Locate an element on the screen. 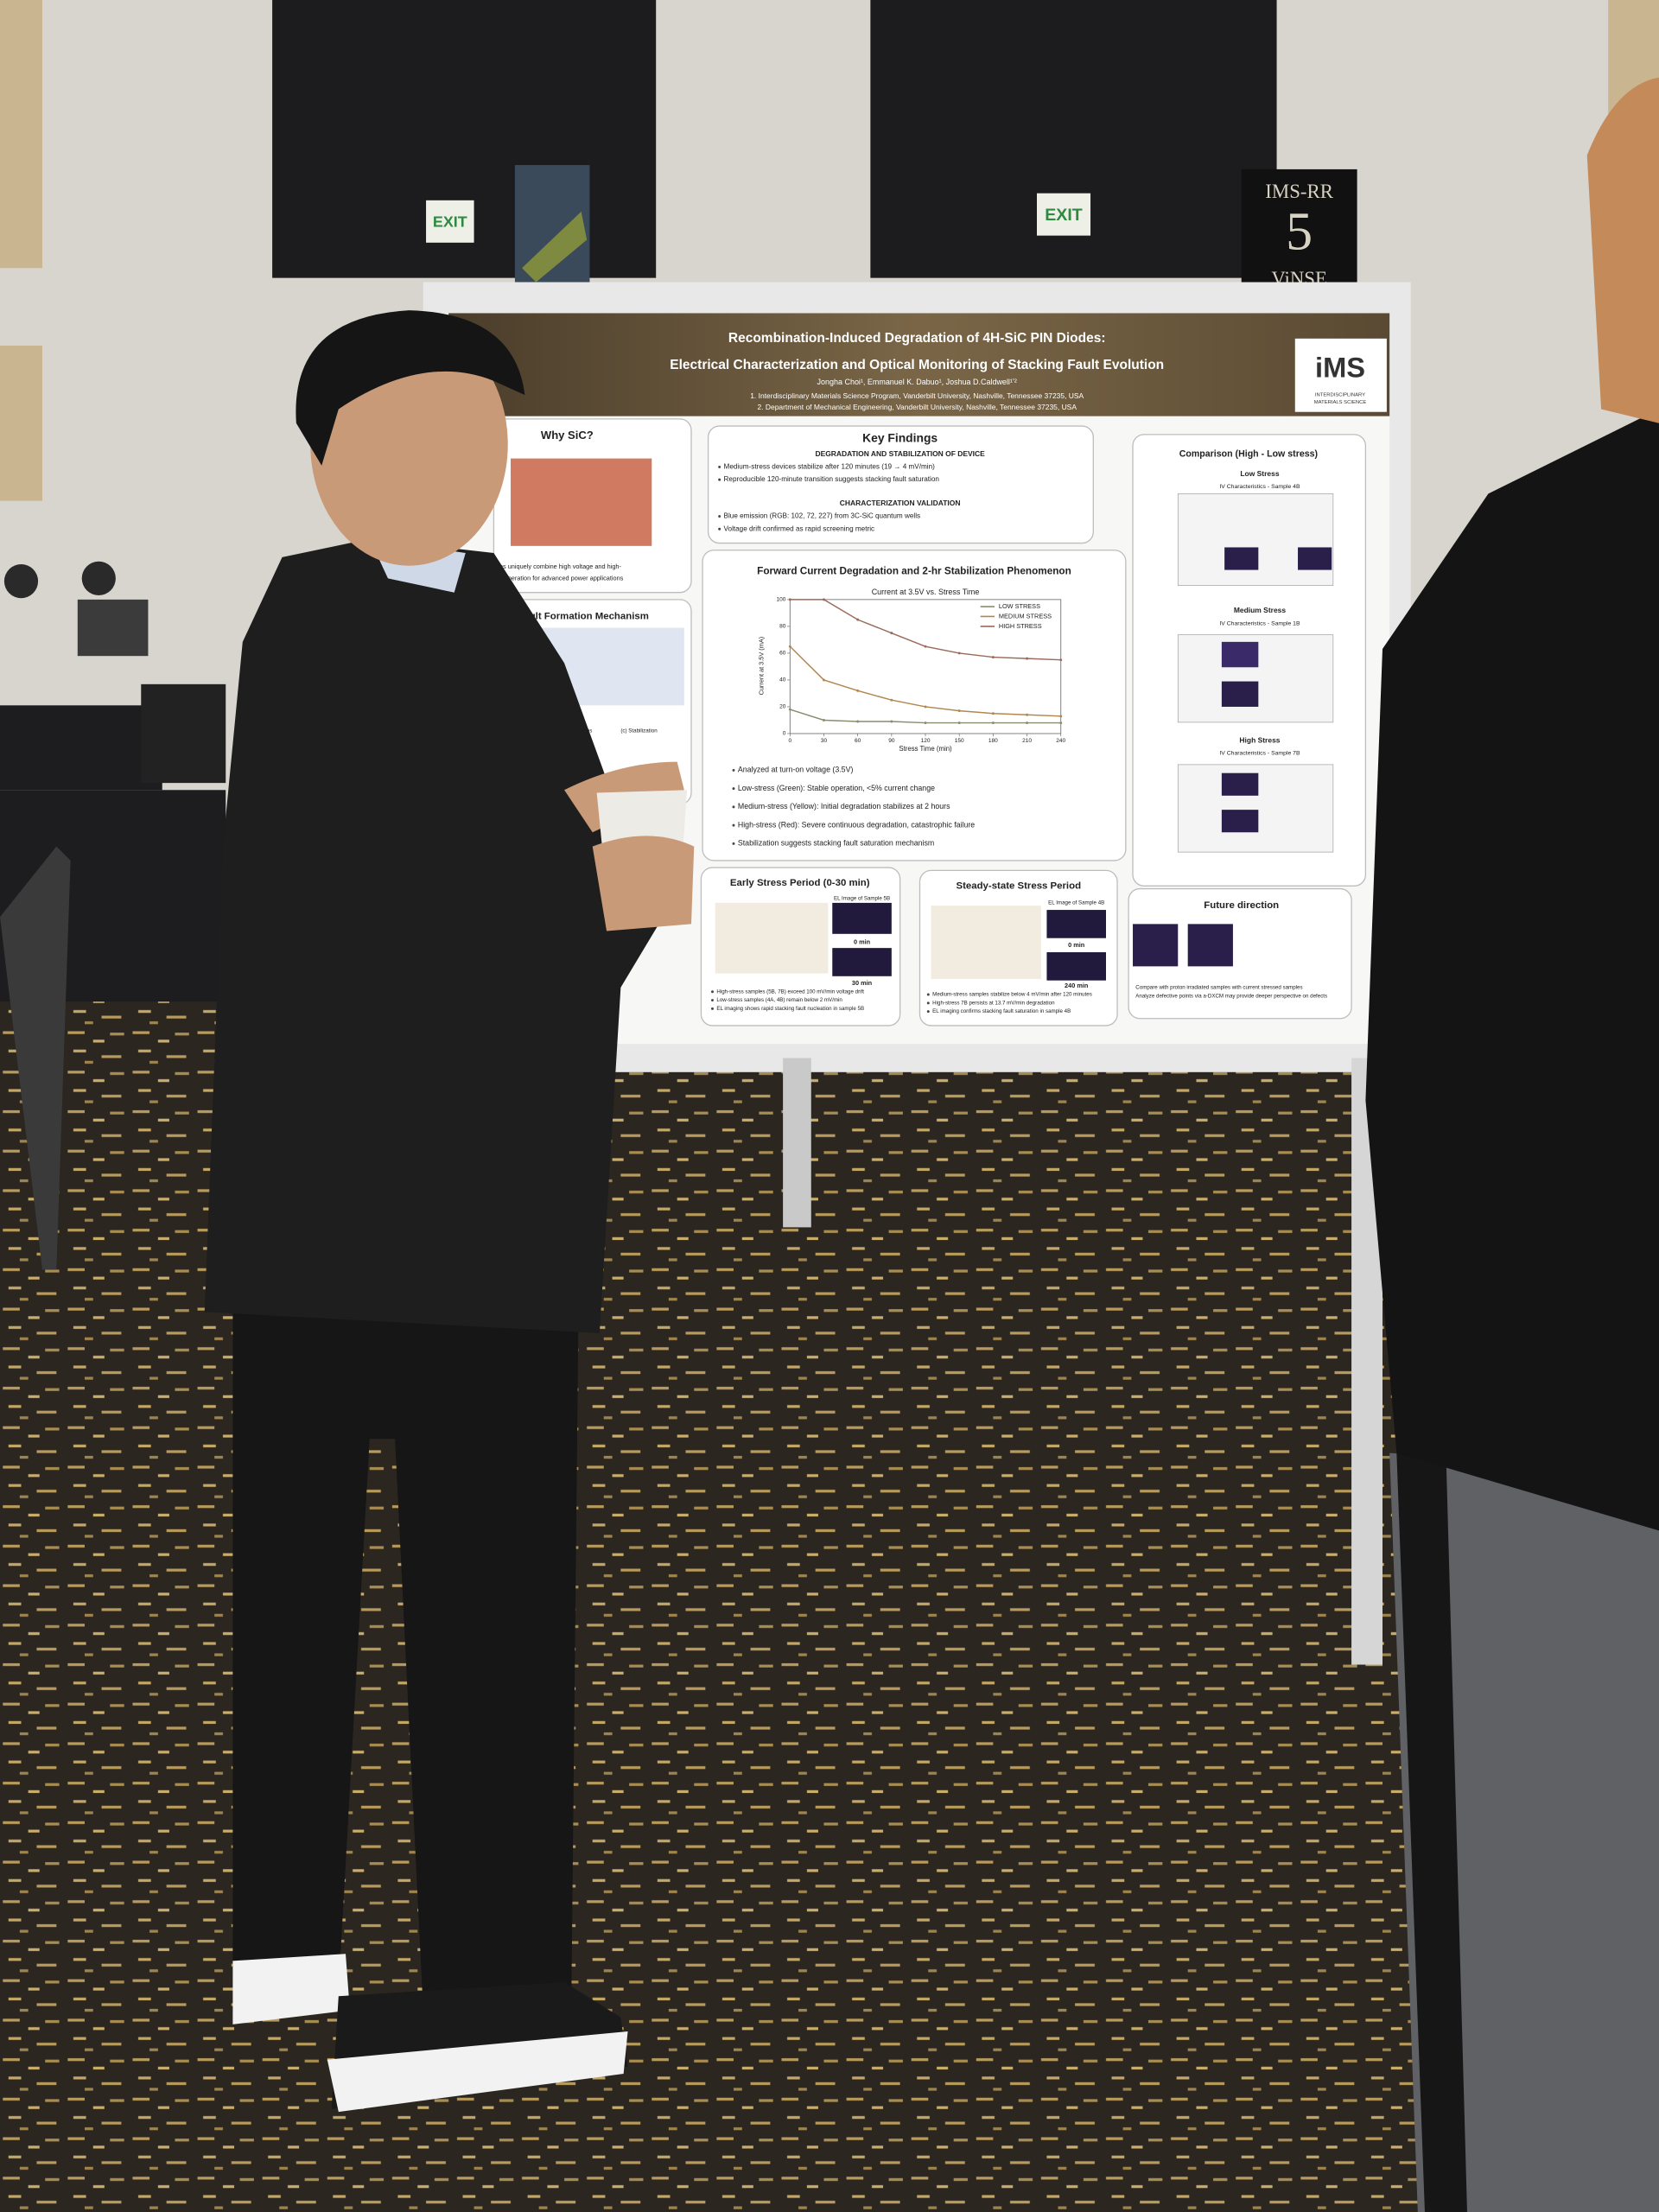 The image size is (1659, 2212). shoe is located at coordinates (291, 1989).